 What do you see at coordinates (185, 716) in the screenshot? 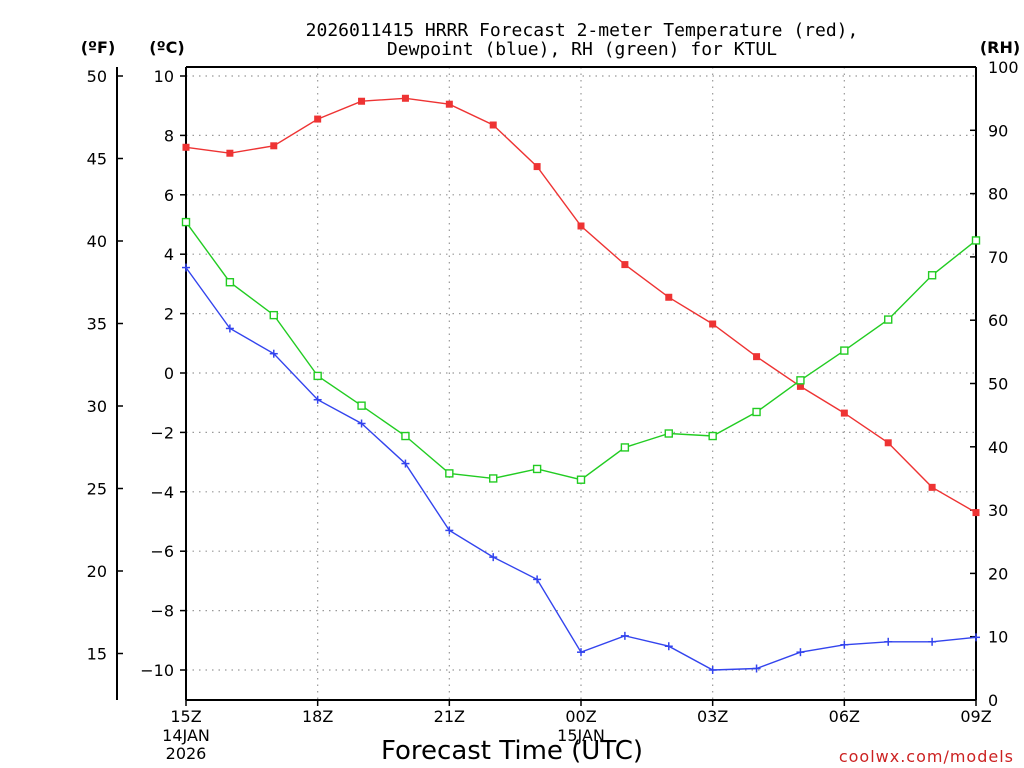
I see `x-tick-label: 15Z` at bounding box center [185, 716].